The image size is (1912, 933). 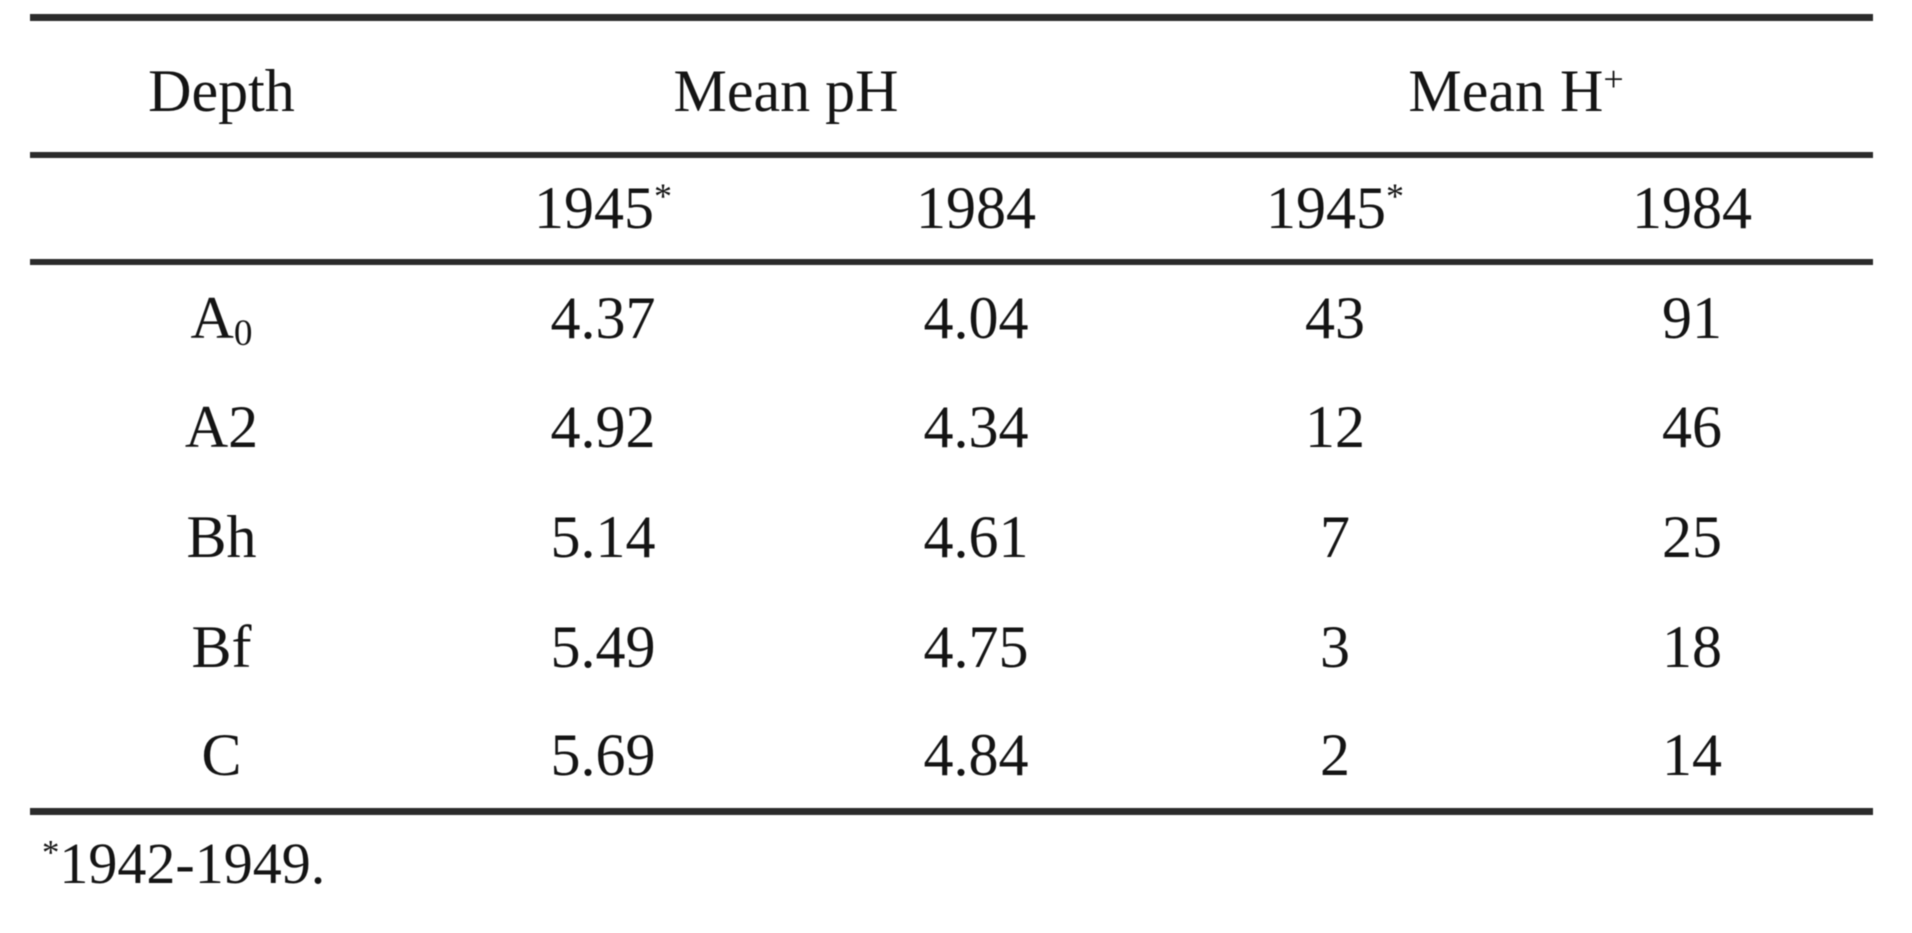 What do you see at coordinates (976, 754) in the screenshot?
I see `ph-1984-cell: 4.84` at bounding box center [976, 754].